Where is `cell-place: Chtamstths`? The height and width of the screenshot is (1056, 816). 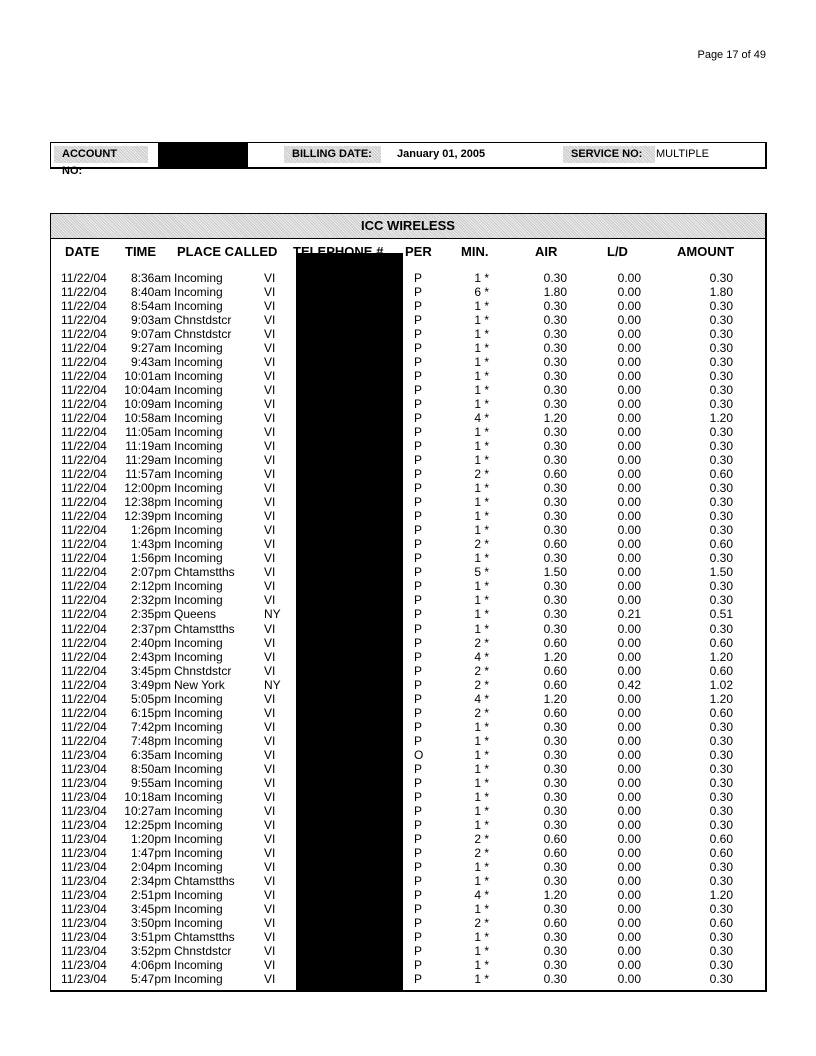
cell-place: Chtamstths is located at coordinates (204, 628).